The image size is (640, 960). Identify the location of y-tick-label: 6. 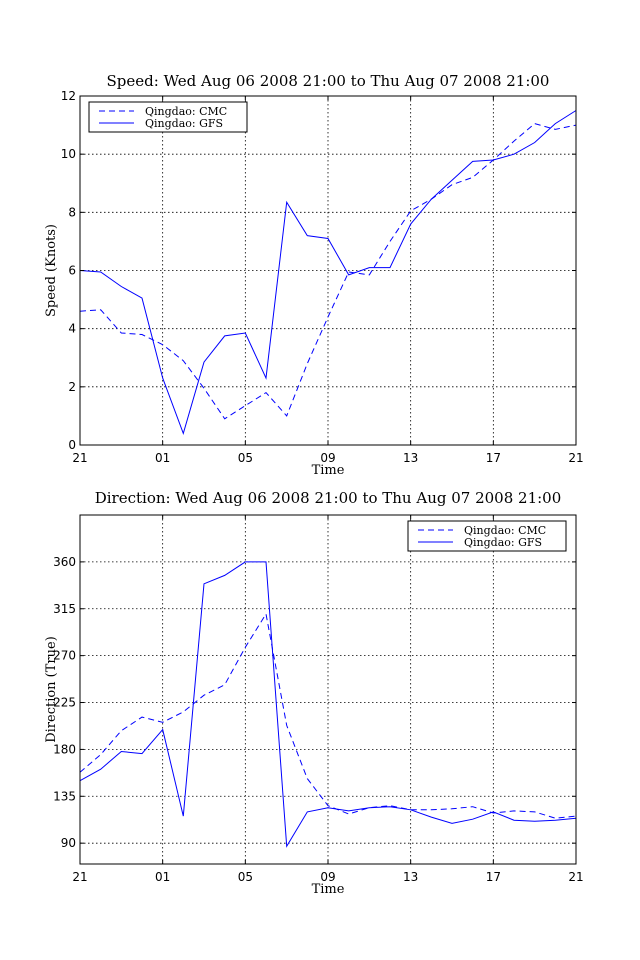
(72, 271).